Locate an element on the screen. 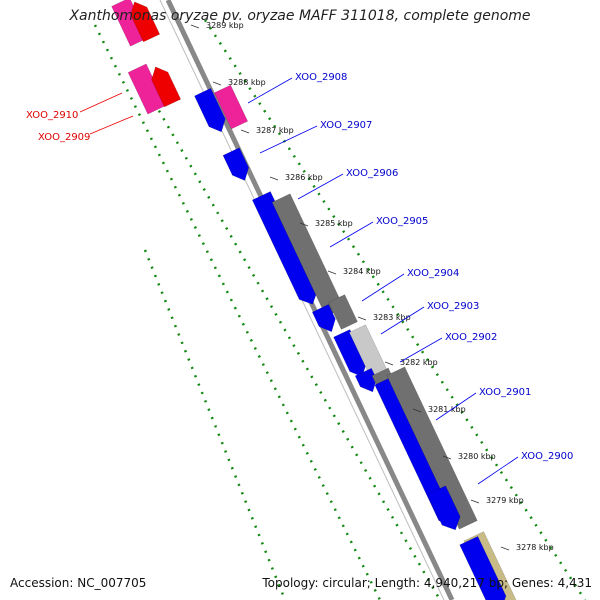  tick-label: 3278 kbp is located at coordinates (535, 547).